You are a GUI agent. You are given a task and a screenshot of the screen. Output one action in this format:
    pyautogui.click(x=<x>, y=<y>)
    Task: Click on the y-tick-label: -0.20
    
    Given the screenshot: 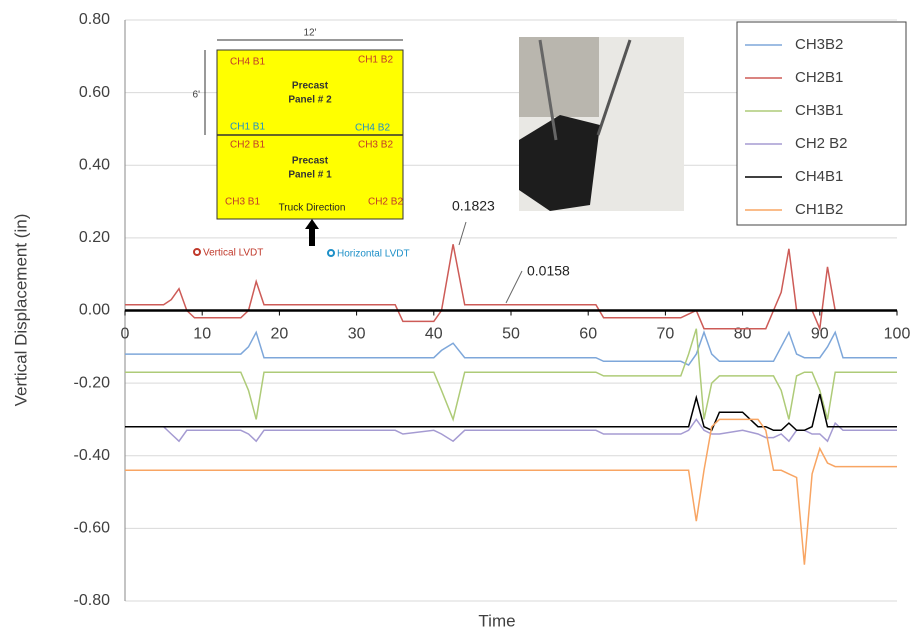 What is the action you would take?
    pyautogui.click(x=92, y=382)
    